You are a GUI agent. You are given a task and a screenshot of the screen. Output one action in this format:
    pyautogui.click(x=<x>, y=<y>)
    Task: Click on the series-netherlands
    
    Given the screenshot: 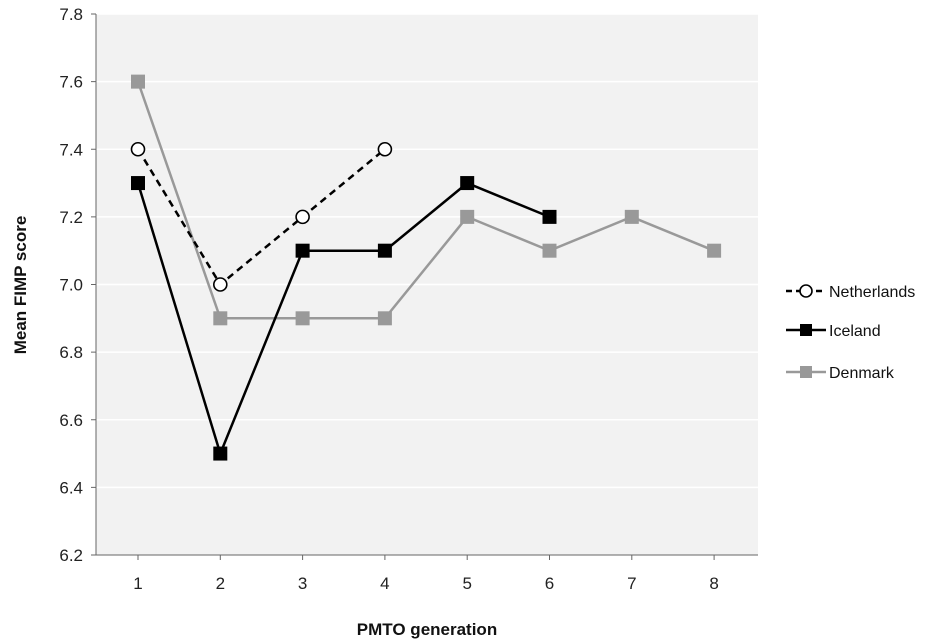 What is the action you would take?
    pyautogui.click(x=261, y=216)
    